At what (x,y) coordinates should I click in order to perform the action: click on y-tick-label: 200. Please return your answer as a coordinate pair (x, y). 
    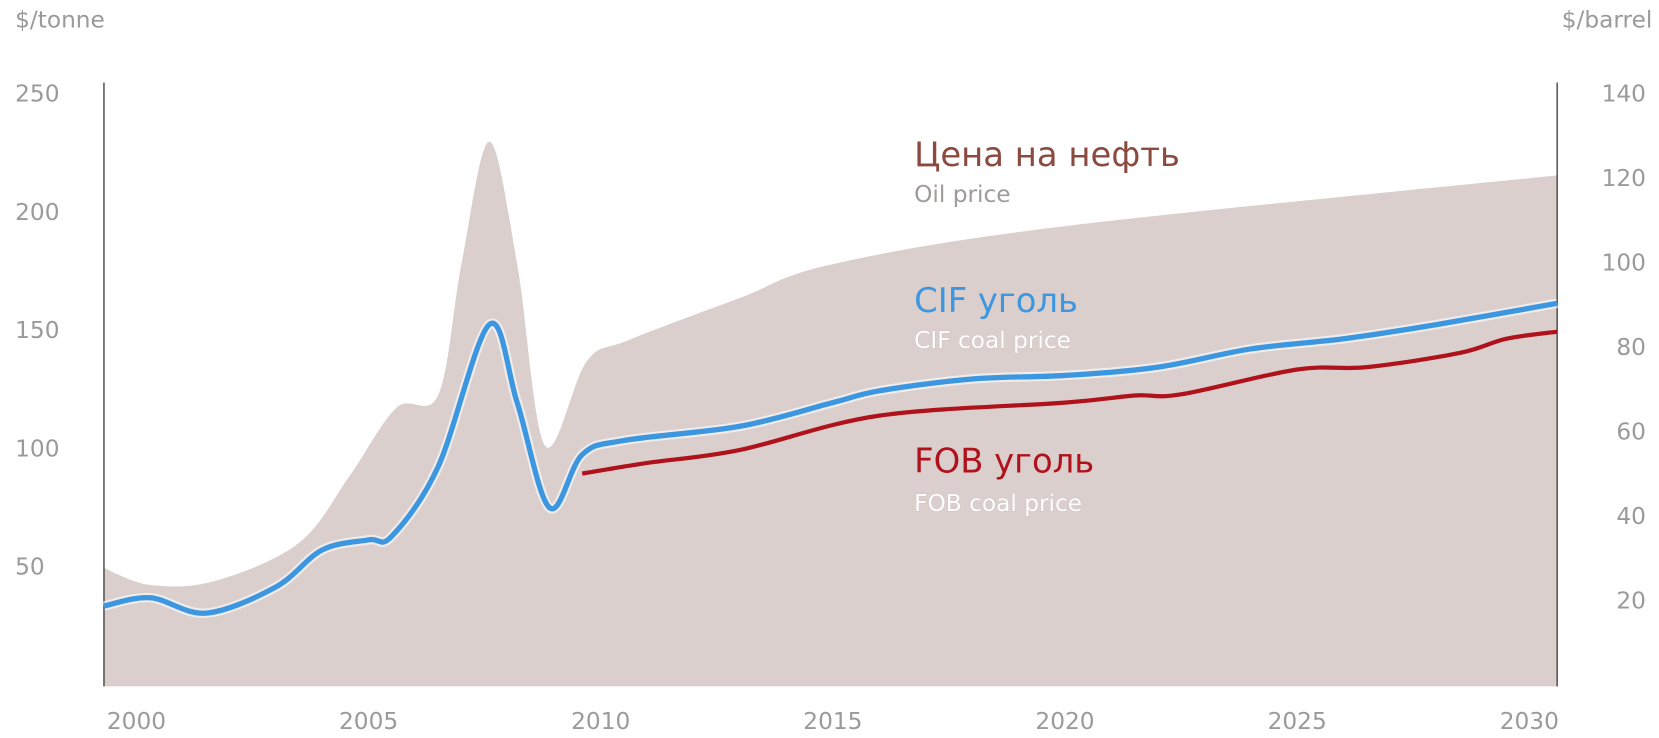
    Looking at the image, I should click on (37, 212).